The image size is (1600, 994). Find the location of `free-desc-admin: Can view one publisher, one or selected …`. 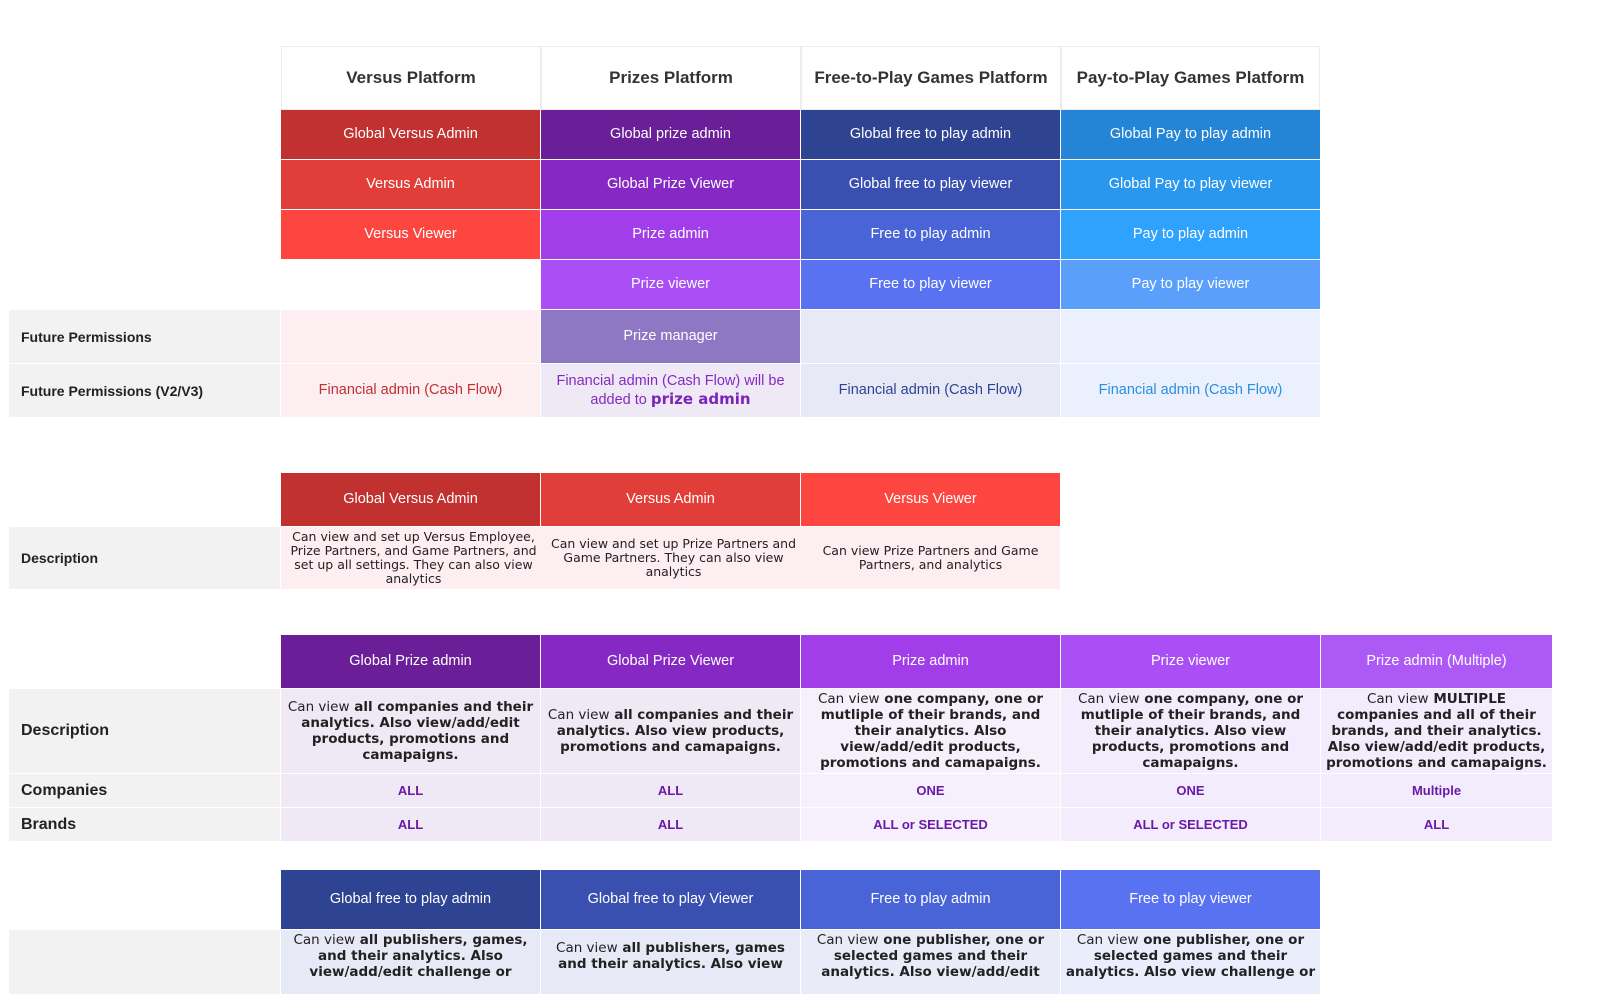

free-desc-admin: Can view one publisher, one or selected … is located at coordinates (930, 962).